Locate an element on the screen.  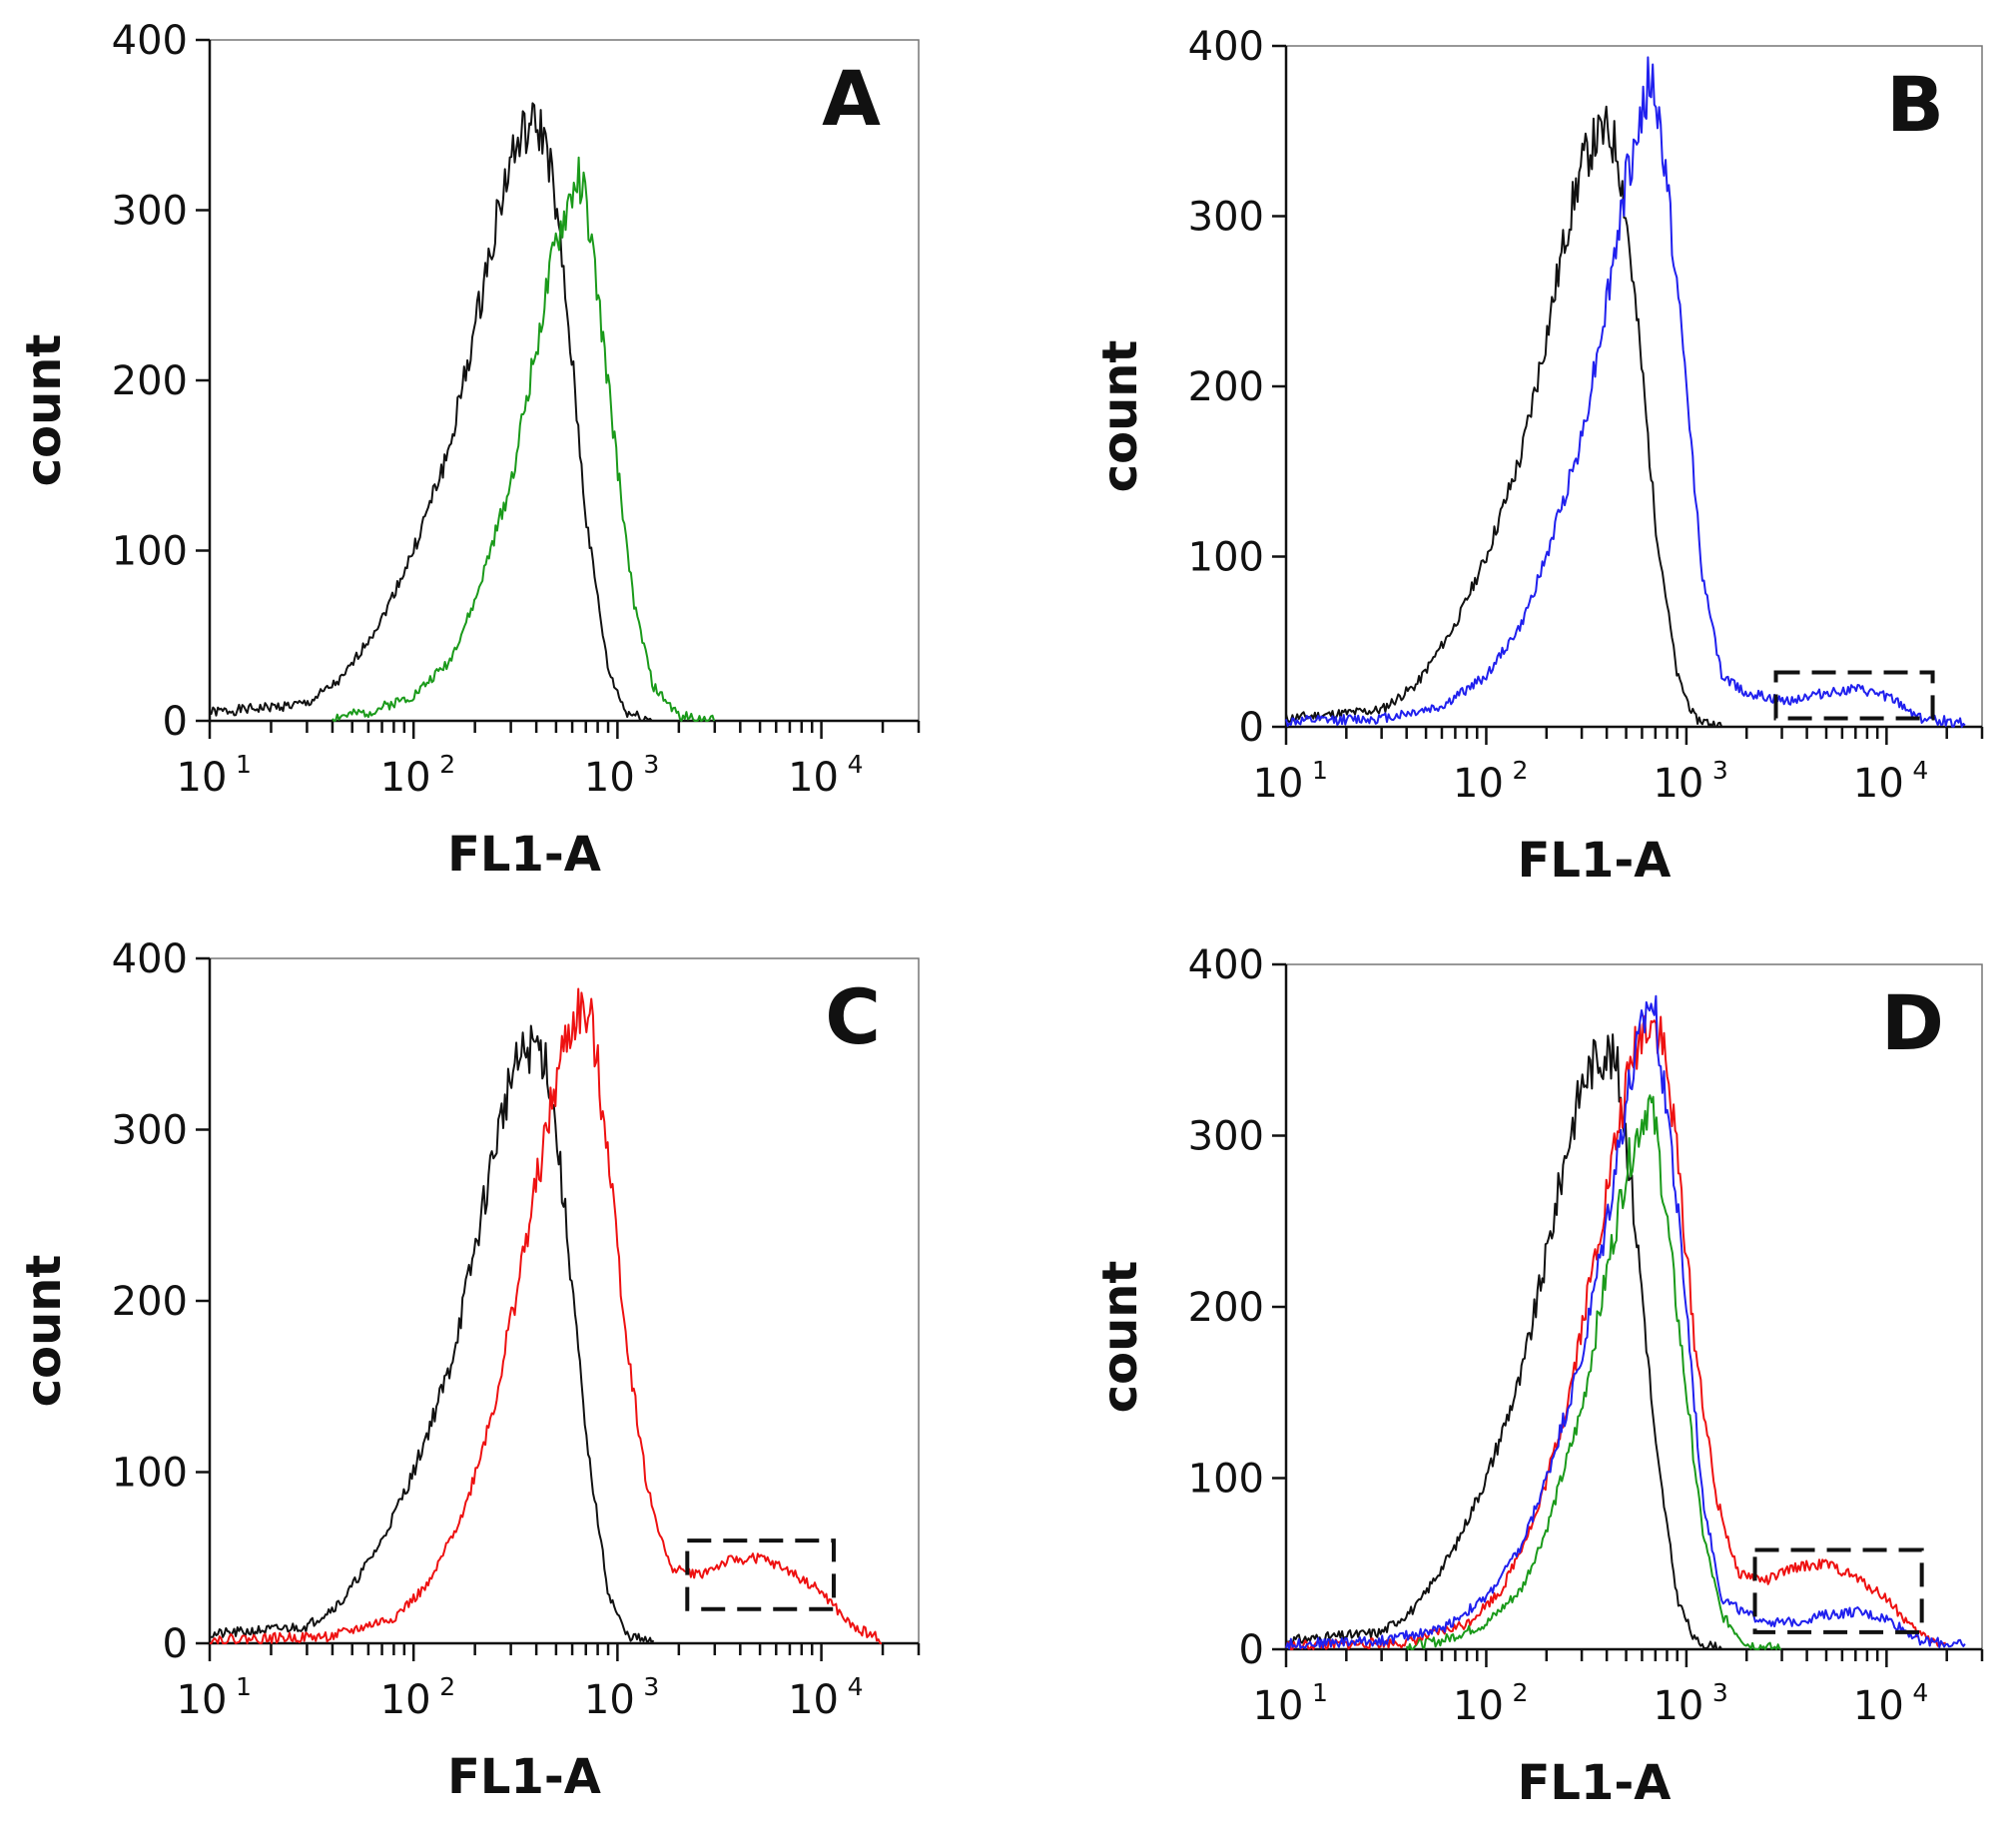
panel-letter: B is located at coordinates (1915, 104).